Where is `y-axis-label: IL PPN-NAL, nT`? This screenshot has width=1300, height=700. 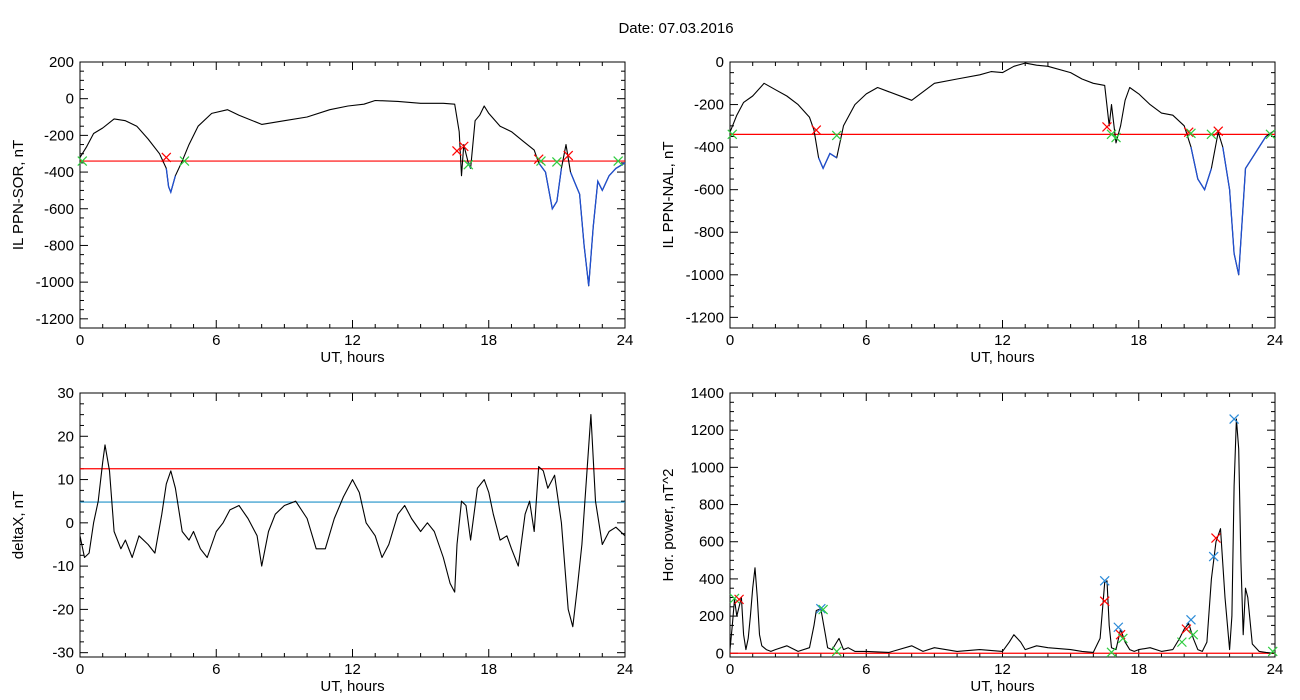
y-axis-label: IL PPN-NAL, nT is located at coordinates (668, 195).